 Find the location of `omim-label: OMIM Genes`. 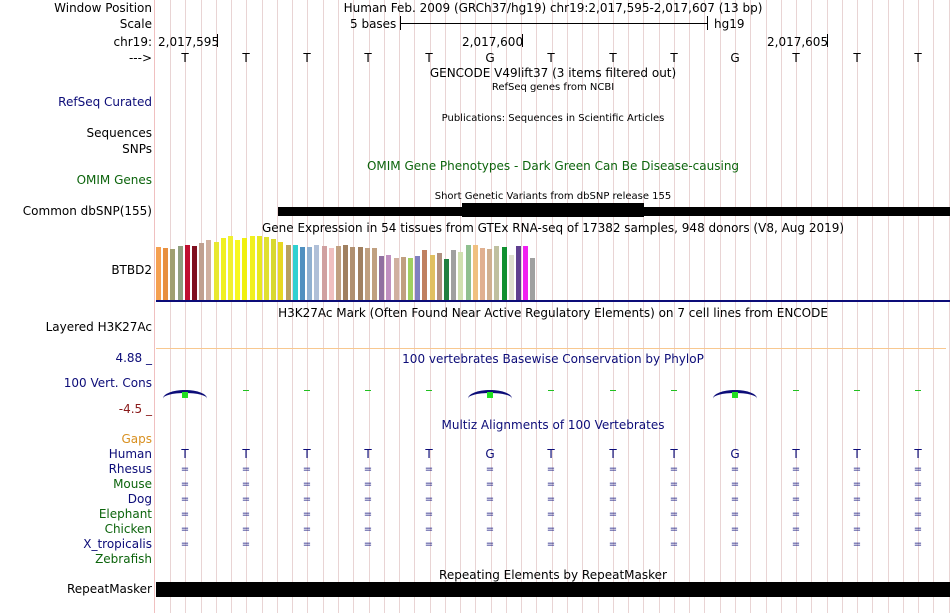

omim-label: OMIM Genes is located at coordinates (114, 180).